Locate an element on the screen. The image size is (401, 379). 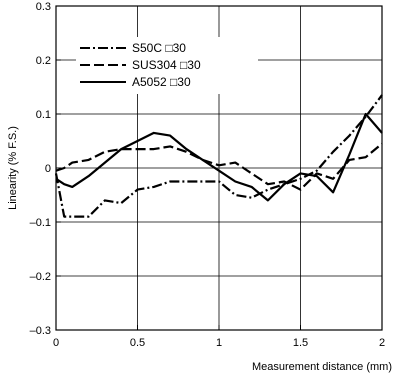
legend-label-s50c: S50C □30 is located at coordinates (159, 48).